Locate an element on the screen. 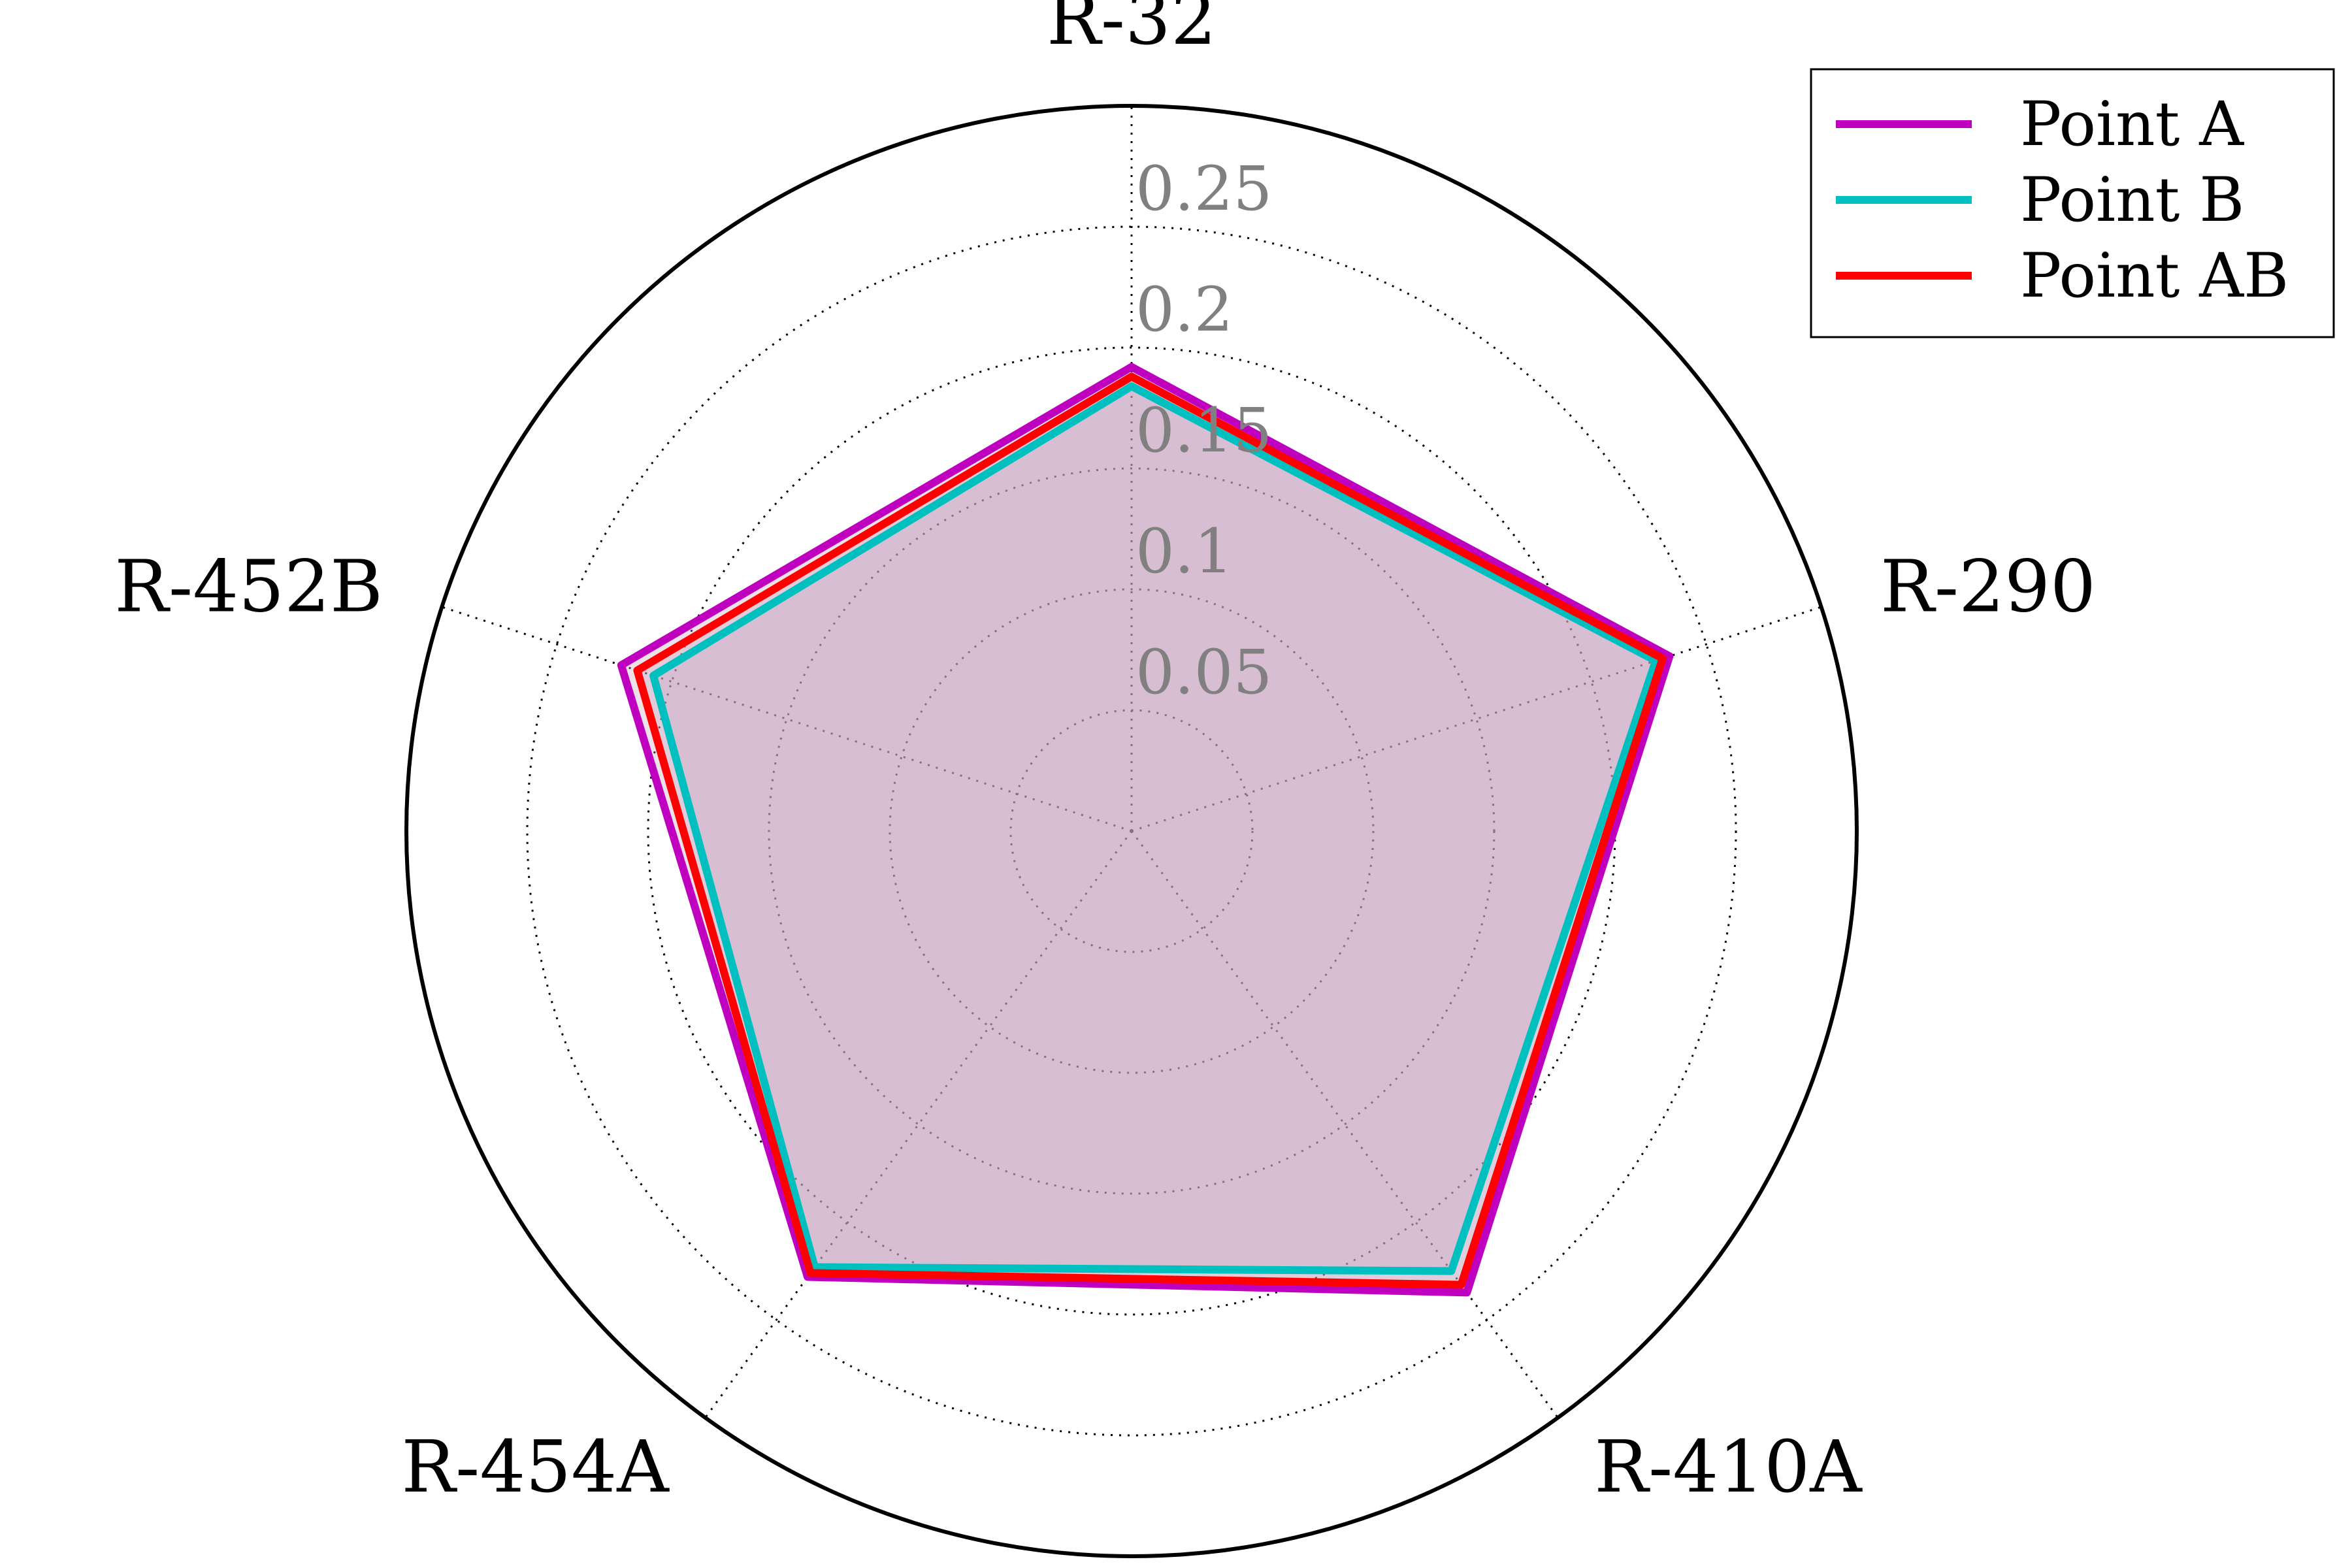 The height and width of the screenshot is (1568, 2352). legend-label-2: Point AB is located at coordinates (2154, 276).